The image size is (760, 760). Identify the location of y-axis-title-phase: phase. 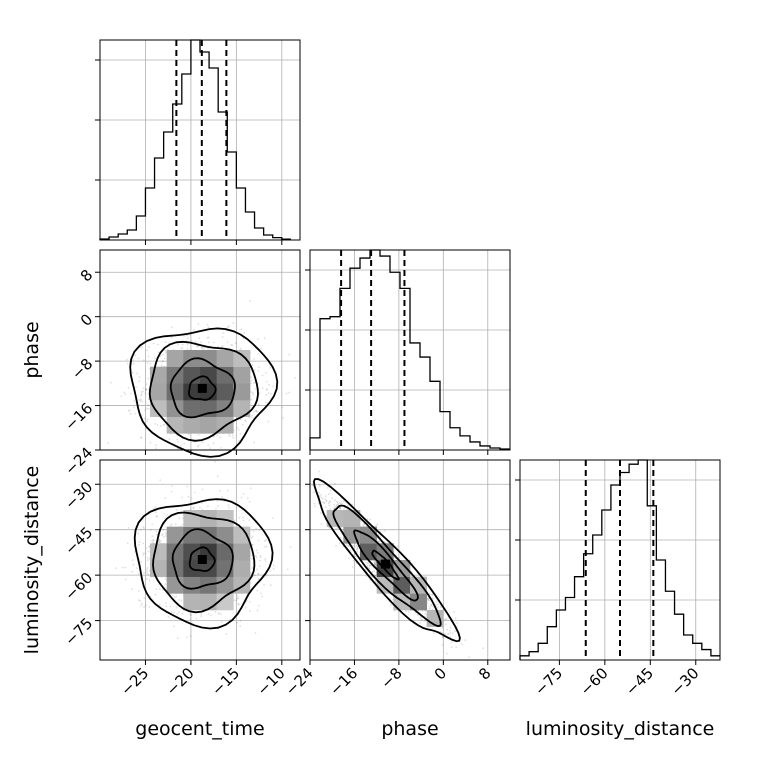
(32, 349).